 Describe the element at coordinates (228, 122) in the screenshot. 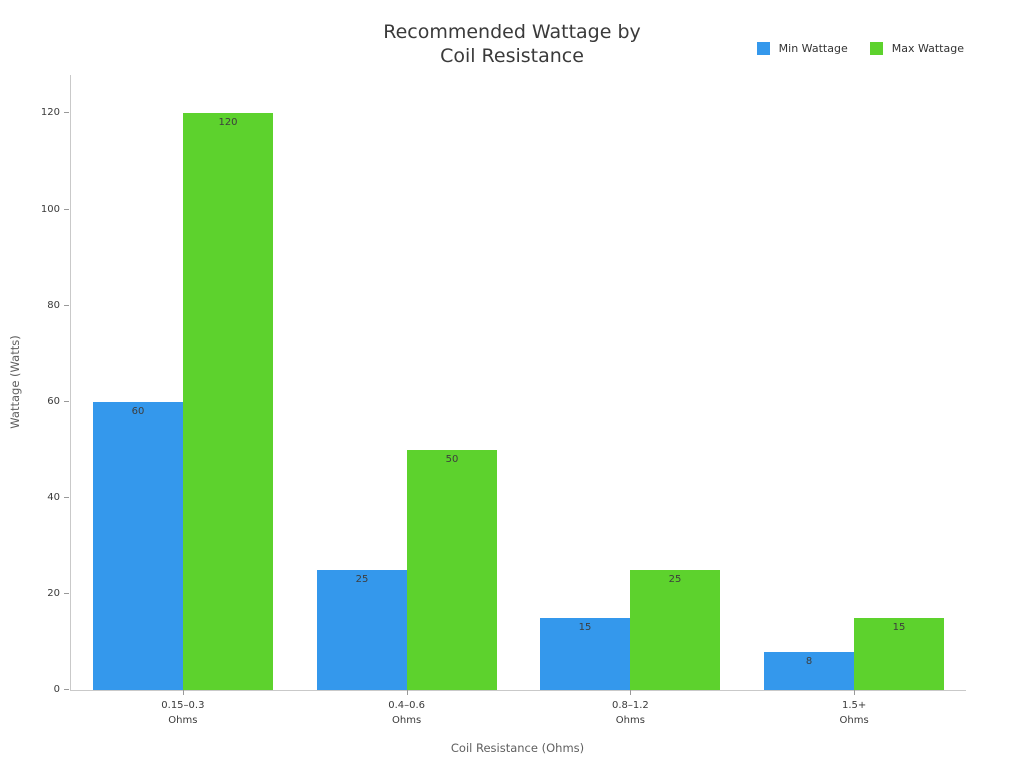

I see `bar-value-label: 120` at that location.